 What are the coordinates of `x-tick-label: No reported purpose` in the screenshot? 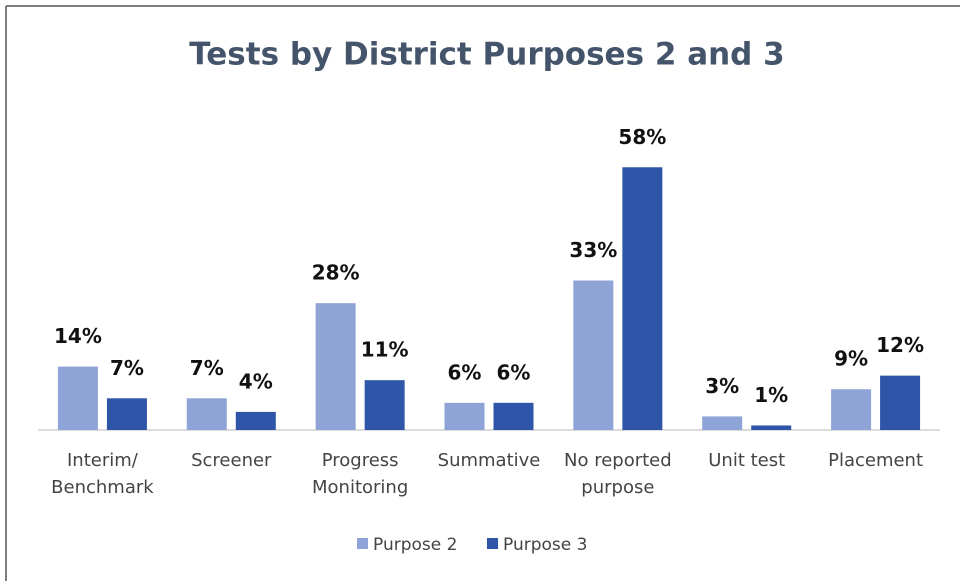 It's located at (618, 474).